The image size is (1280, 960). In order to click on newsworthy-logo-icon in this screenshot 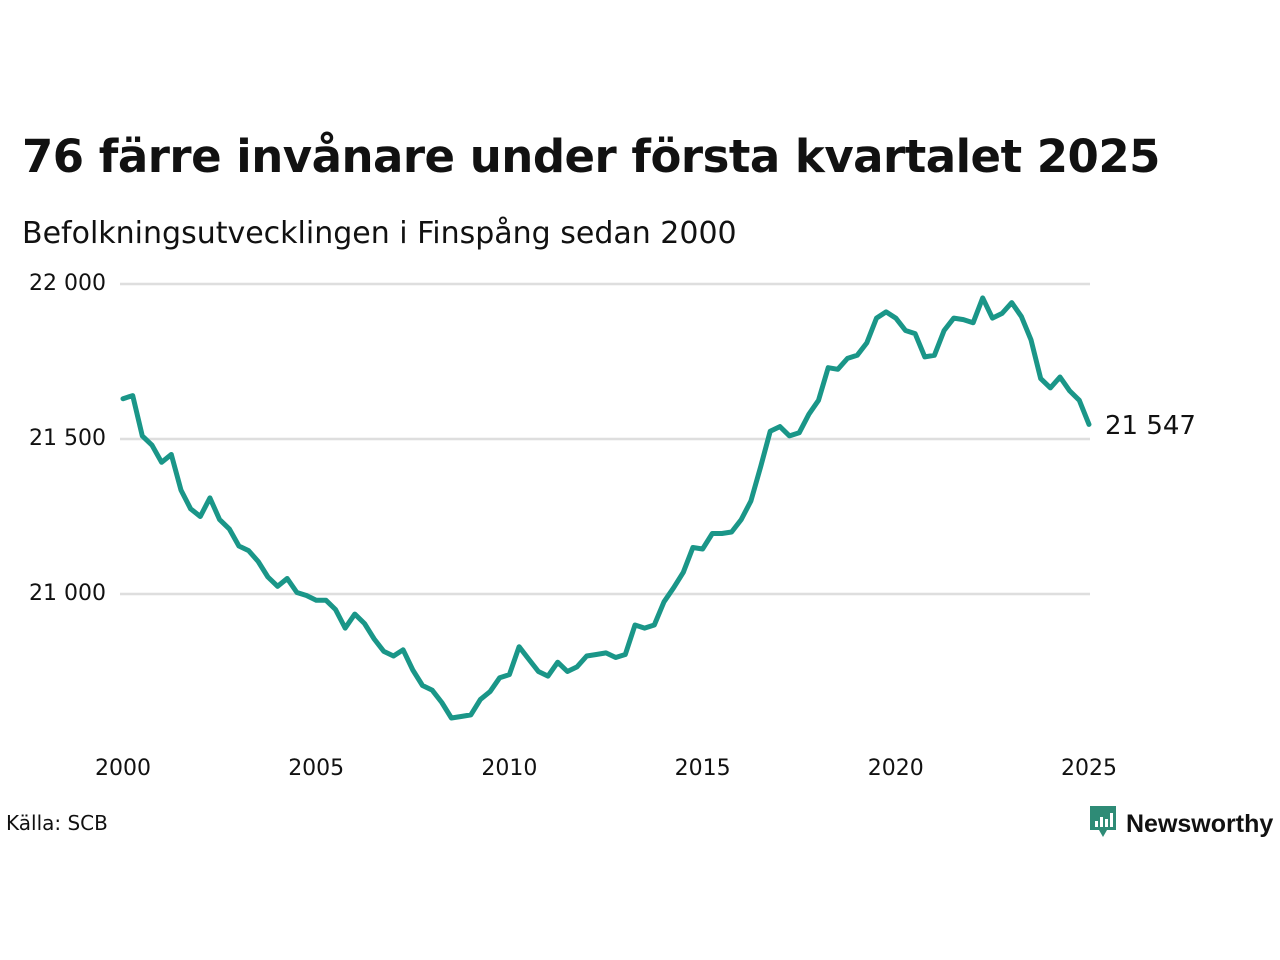, I will do `click(1103, 824)`.